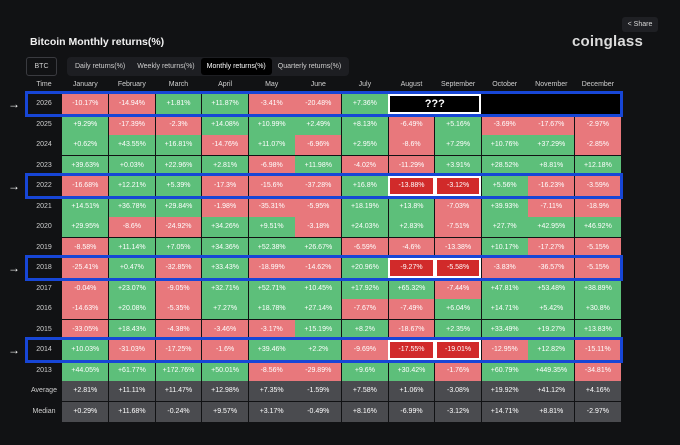 The width and height of the screenshot is (680, 445). What do you see at coordinates (85, 288) in the screenshot?
I see `return-cell: -0.04%` at bounding box center [85, 288].